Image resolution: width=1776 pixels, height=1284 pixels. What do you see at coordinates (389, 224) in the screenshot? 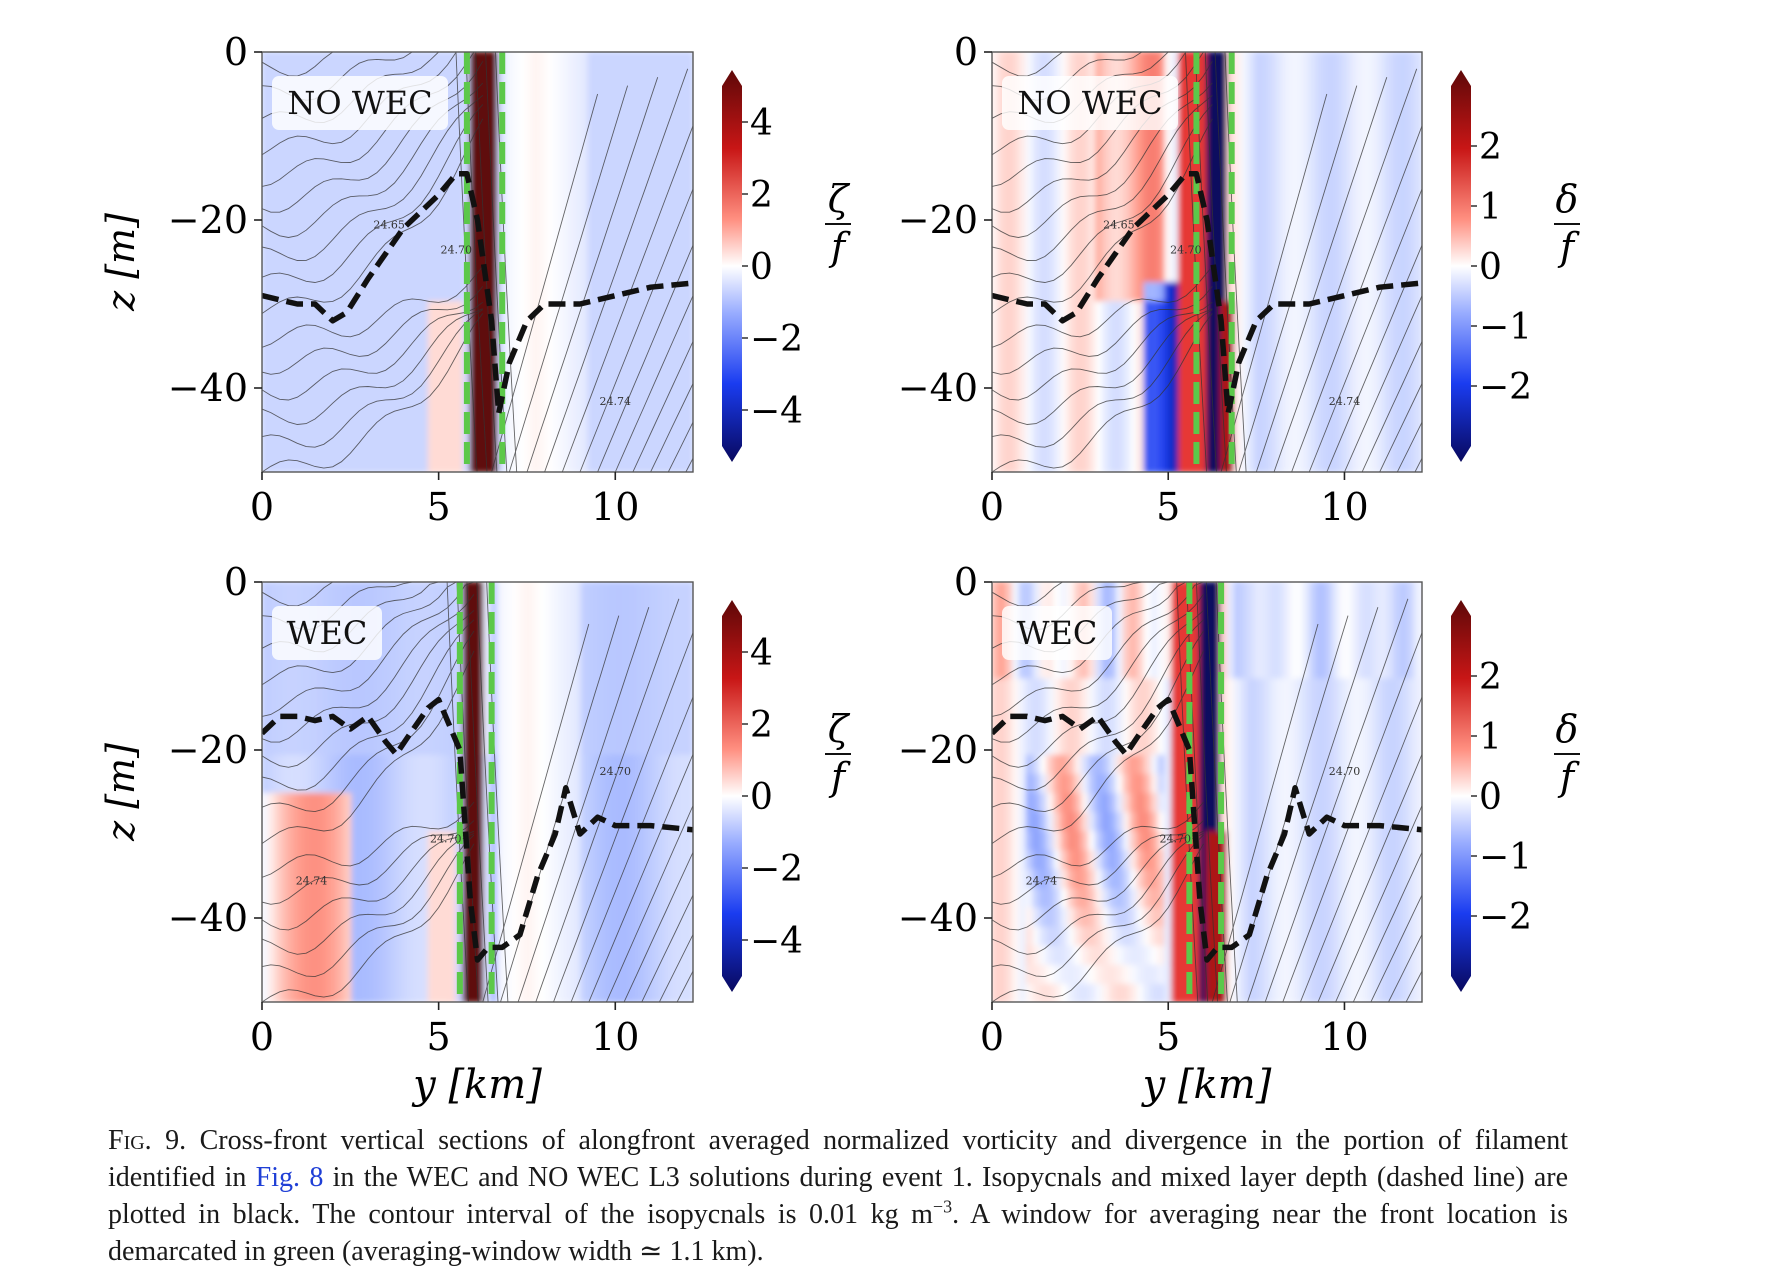
I see `isopycnal-label: 24.65` at bounding box center [389, 224].